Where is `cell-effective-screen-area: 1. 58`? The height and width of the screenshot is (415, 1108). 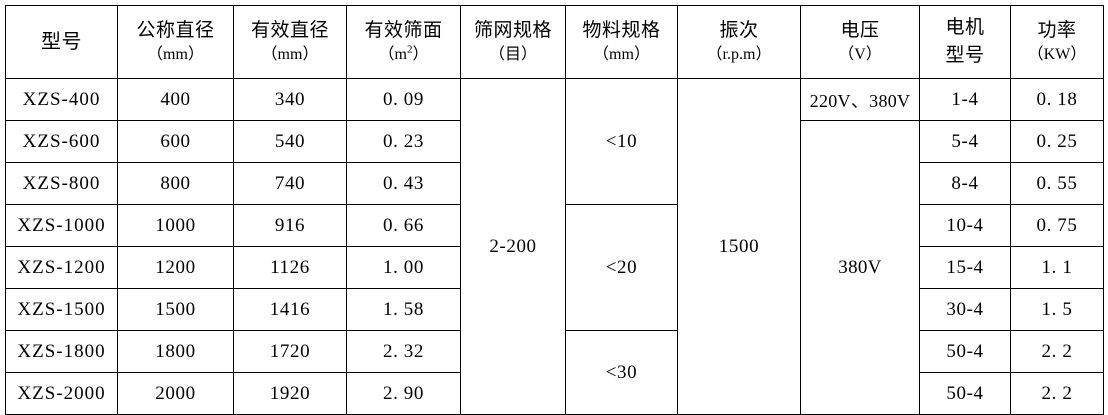 cell-effective-screen-area: 1. 58 is located at coordinates (403, 309).